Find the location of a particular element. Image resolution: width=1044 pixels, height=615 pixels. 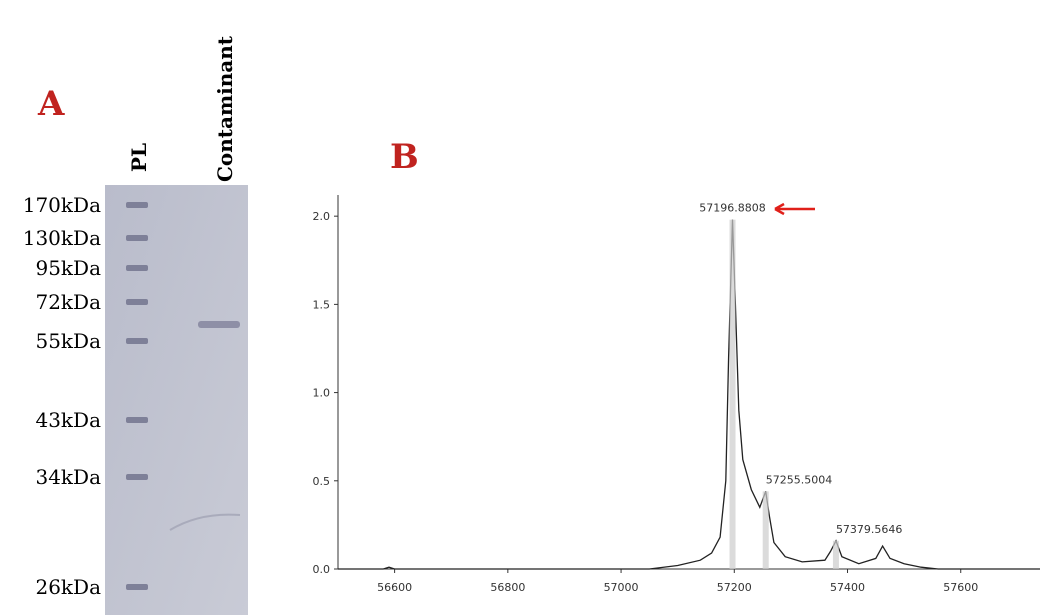

marker-label: 130kDa is located at coordinates (62, 238).